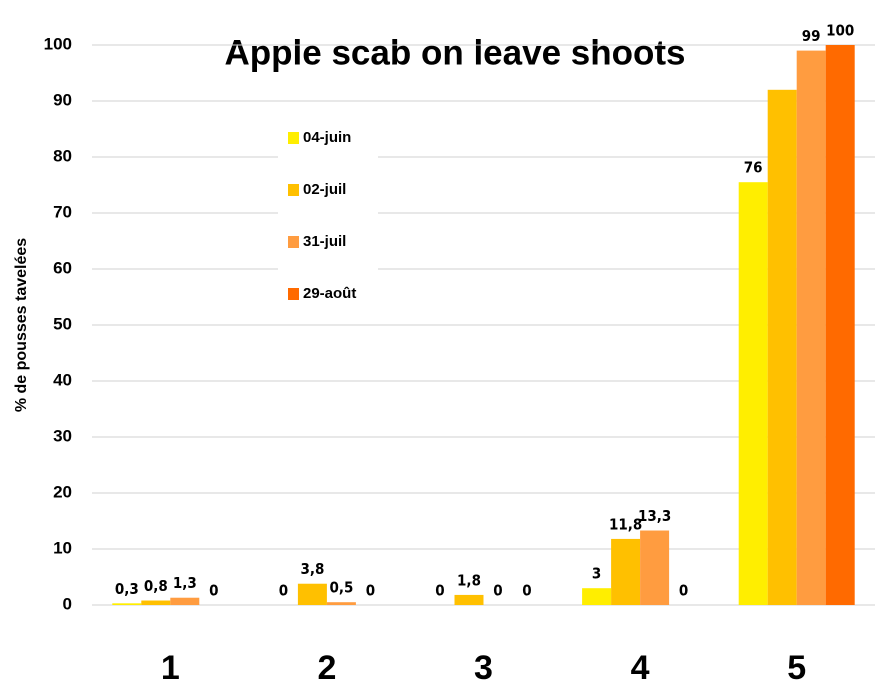 The width and height of the screenshot is (879, 691). I want to click on legend-label: 31-juil, so click(324, 241).